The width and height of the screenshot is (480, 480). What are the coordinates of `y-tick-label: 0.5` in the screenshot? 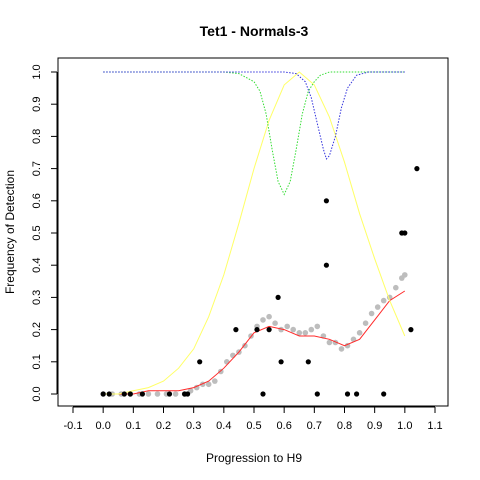 It's located at (37, 232).